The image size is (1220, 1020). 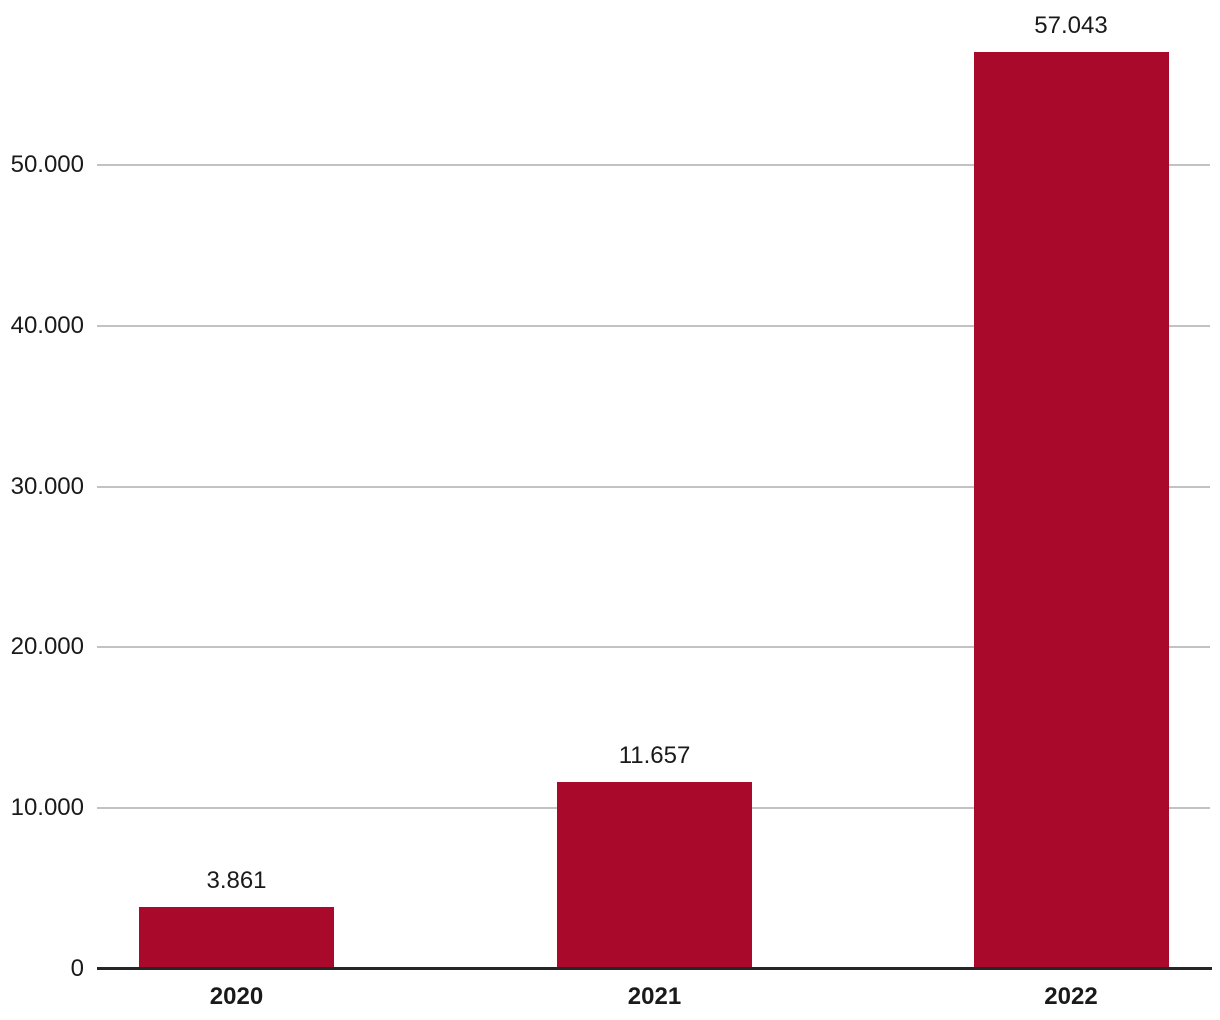 I want to click on y-gridline-30.000, so click(x=653, y=486).